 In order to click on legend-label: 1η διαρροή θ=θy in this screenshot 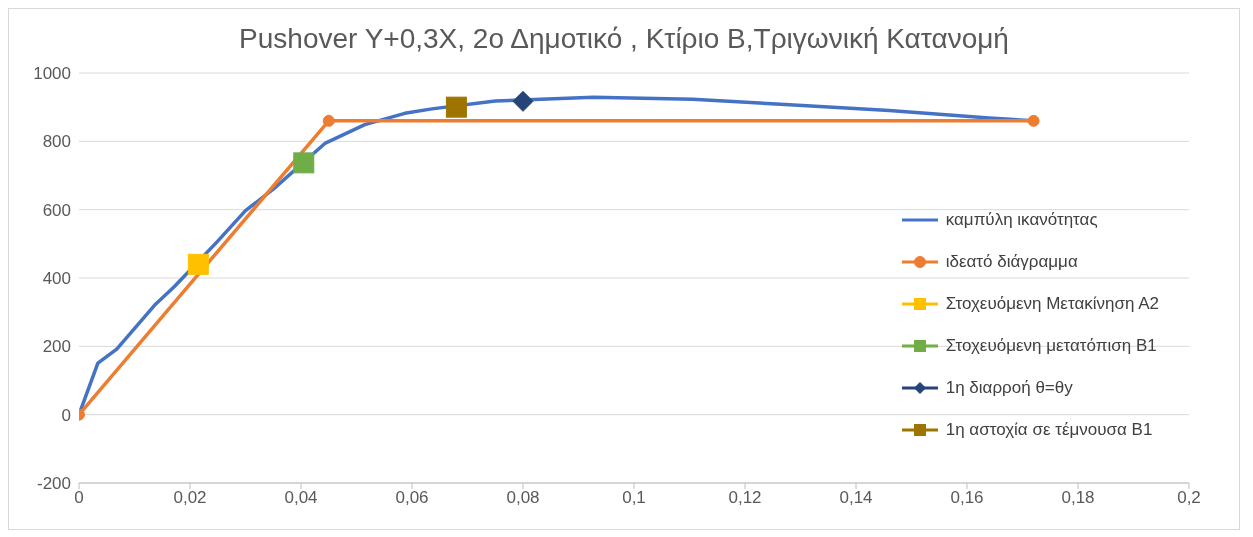, I will do `click(1009, 388)`.